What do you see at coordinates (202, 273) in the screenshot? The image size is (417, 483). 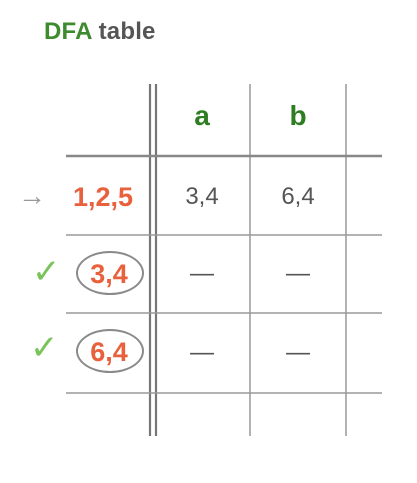 I see `cell-row2-a: —` at bounding box center [202, 273].